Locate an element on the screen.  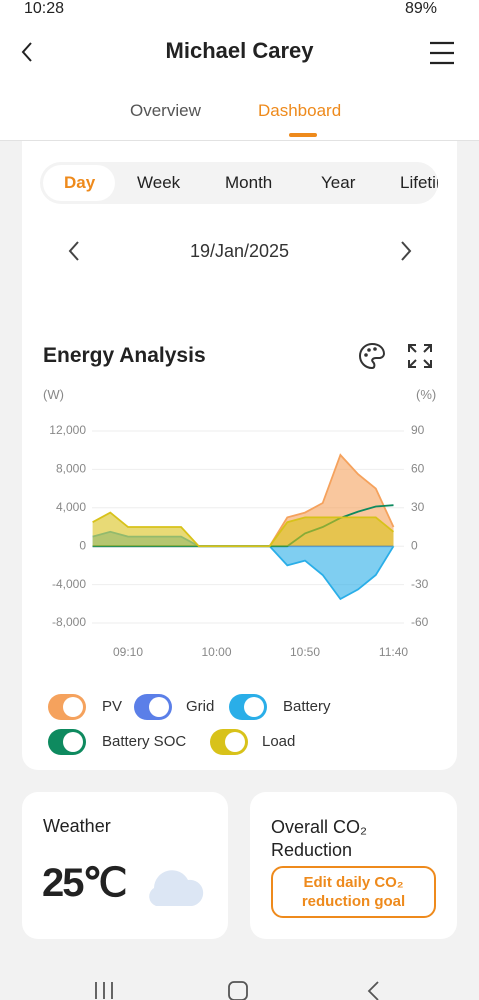
legend-label: Battery is located at coordinates (307, 706).